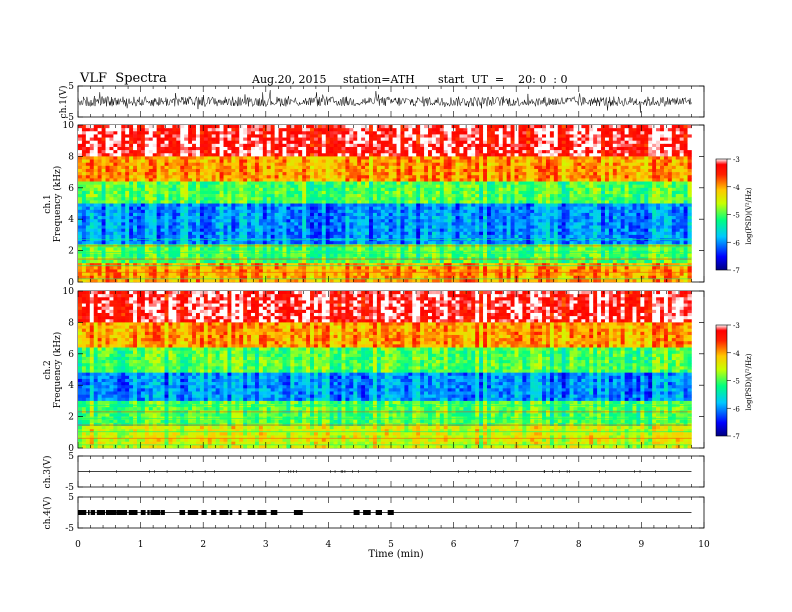 The width and height of the screenshot is (792, 612). What do you see at coordinates (123, 78) in the screenshot?
I see `chart-title: VLF Spectra` at bounding box center [123, 78].